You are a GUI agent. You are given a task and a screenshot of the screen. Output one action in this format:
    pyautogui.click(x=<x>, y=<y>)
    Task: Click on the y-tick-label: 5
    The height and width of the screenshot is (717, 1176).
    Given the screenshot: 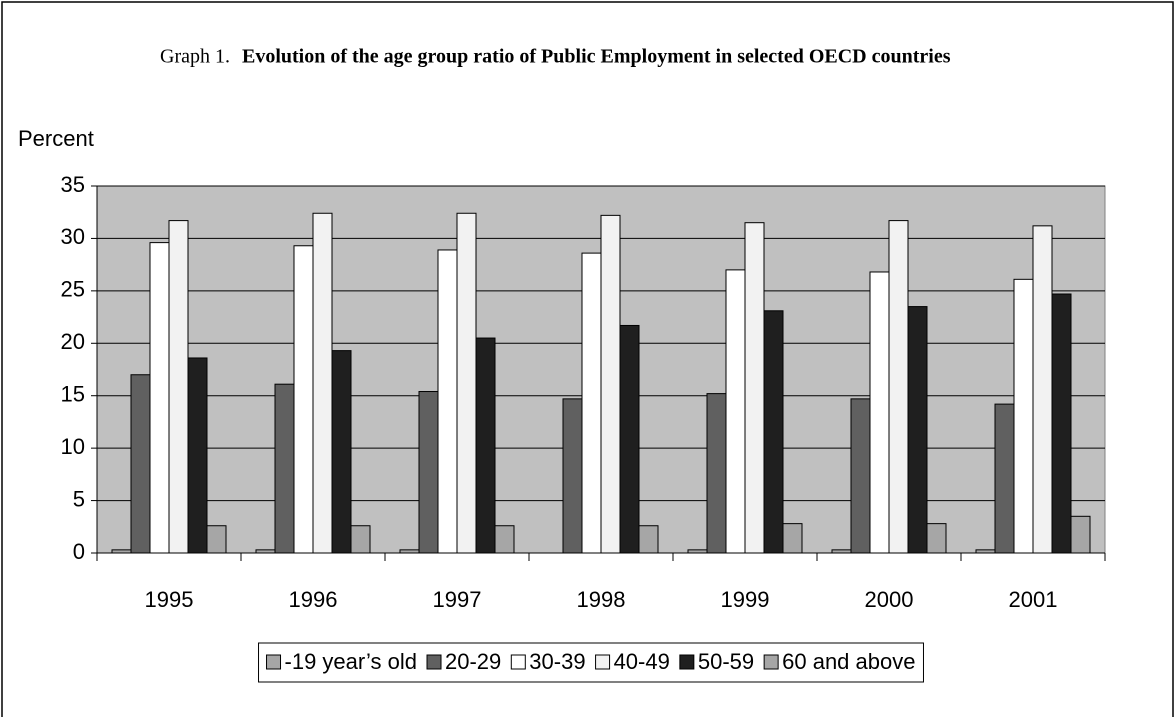 What is the action you would take?
    pyautogui.click(x=79, y=498)
    